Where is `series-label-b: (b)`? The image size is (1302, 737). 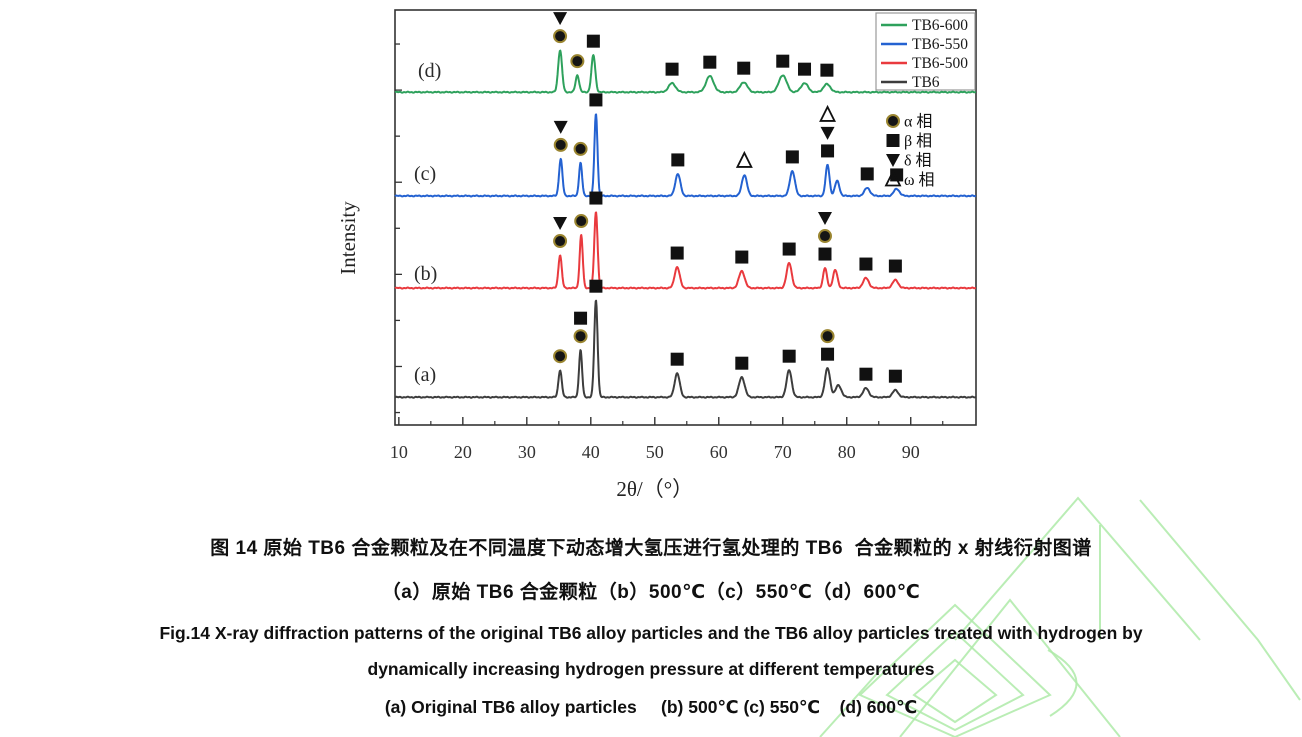
series-label-b: (b) is located at coordinates (425, 274).